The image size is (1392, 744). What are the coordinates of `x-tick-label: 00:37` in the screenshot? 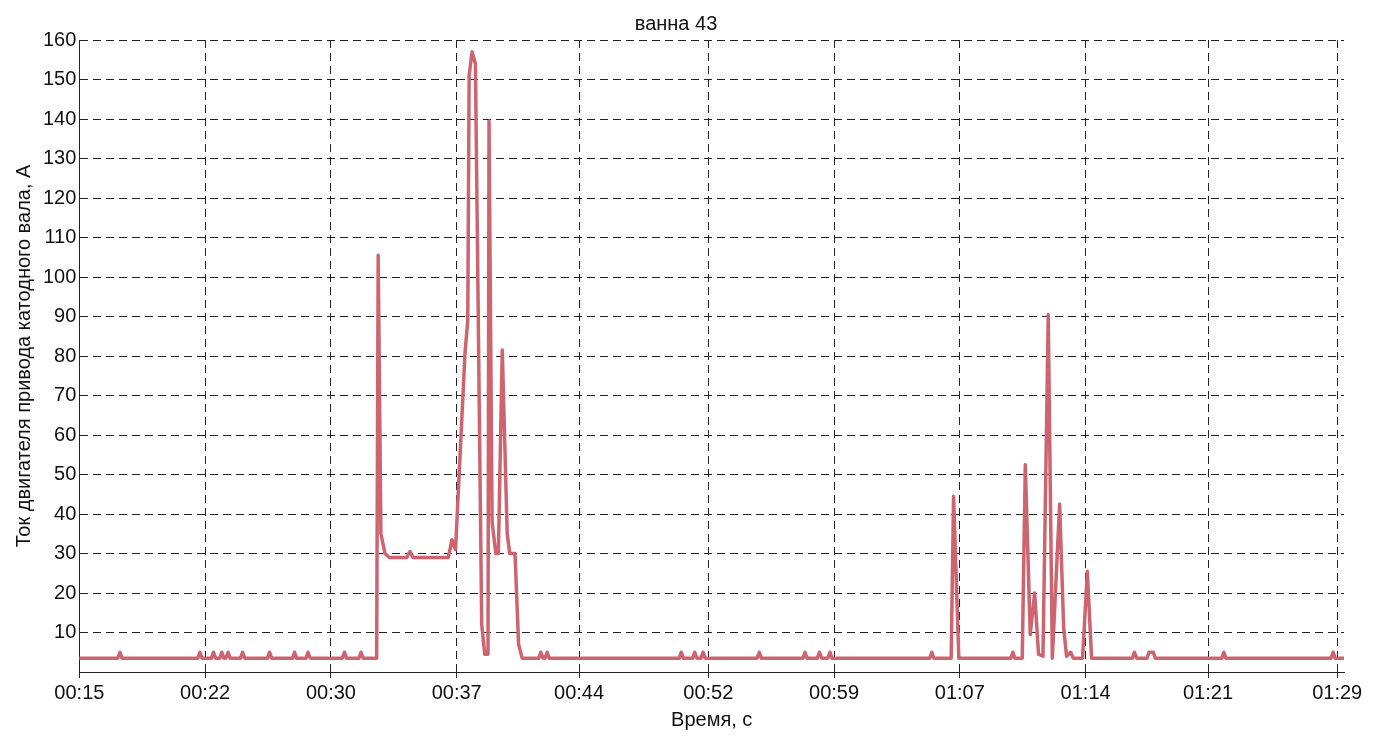 It's located at (456, 691).